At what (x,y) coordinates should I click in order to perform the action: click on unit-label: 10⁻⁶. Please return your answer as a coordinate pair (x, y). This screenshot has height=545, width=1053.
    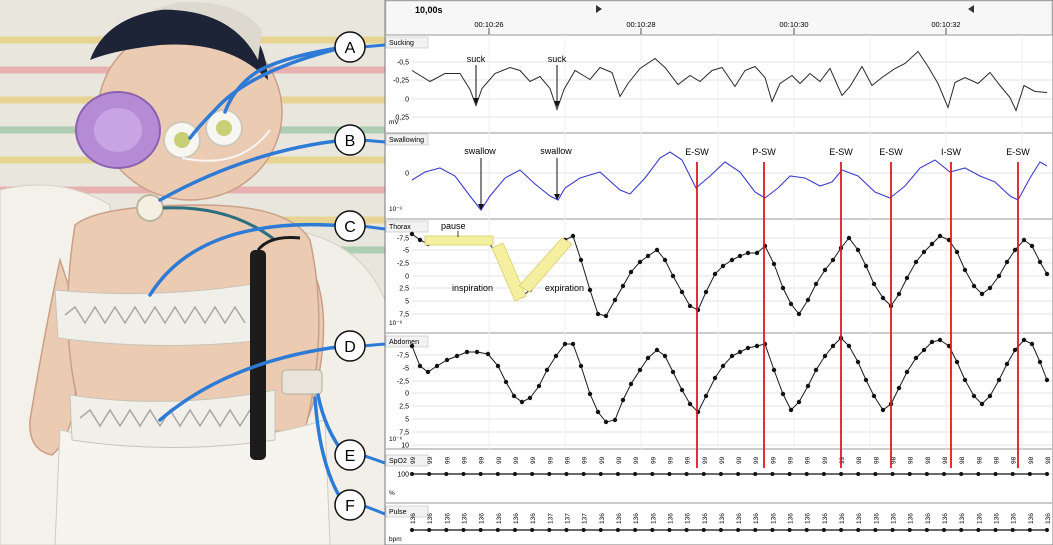
    Looking at the image, I should click on (396, 439).